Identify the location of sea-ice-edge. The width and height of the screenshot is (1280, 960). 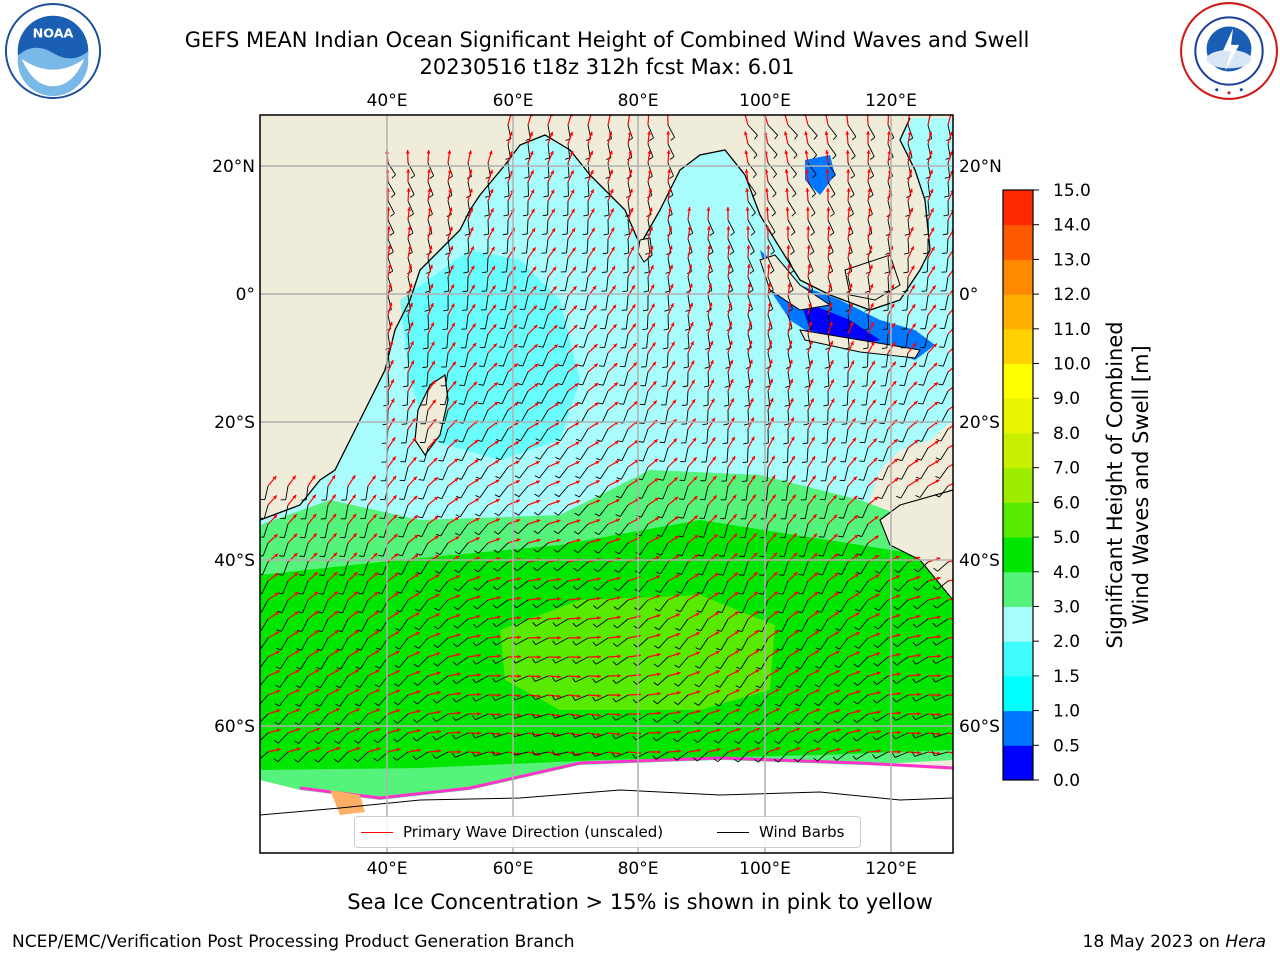
(626, 778).